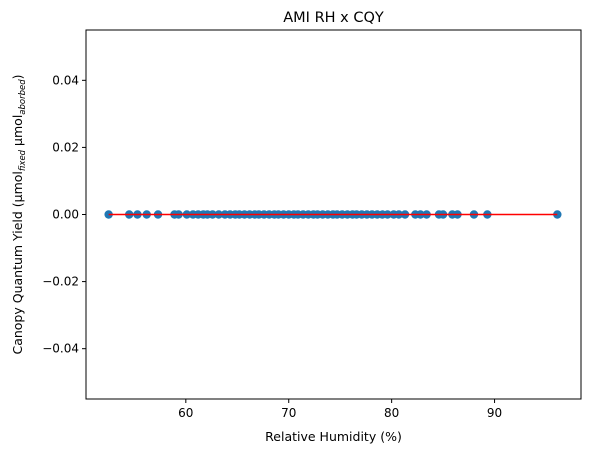 Image resolution: width=591 pixels, height=453 pixels. What do you see at coordinates (65, 147) in the screenshot?
I see `y-tick-label: 0.02` at bounding box center [65, 147].